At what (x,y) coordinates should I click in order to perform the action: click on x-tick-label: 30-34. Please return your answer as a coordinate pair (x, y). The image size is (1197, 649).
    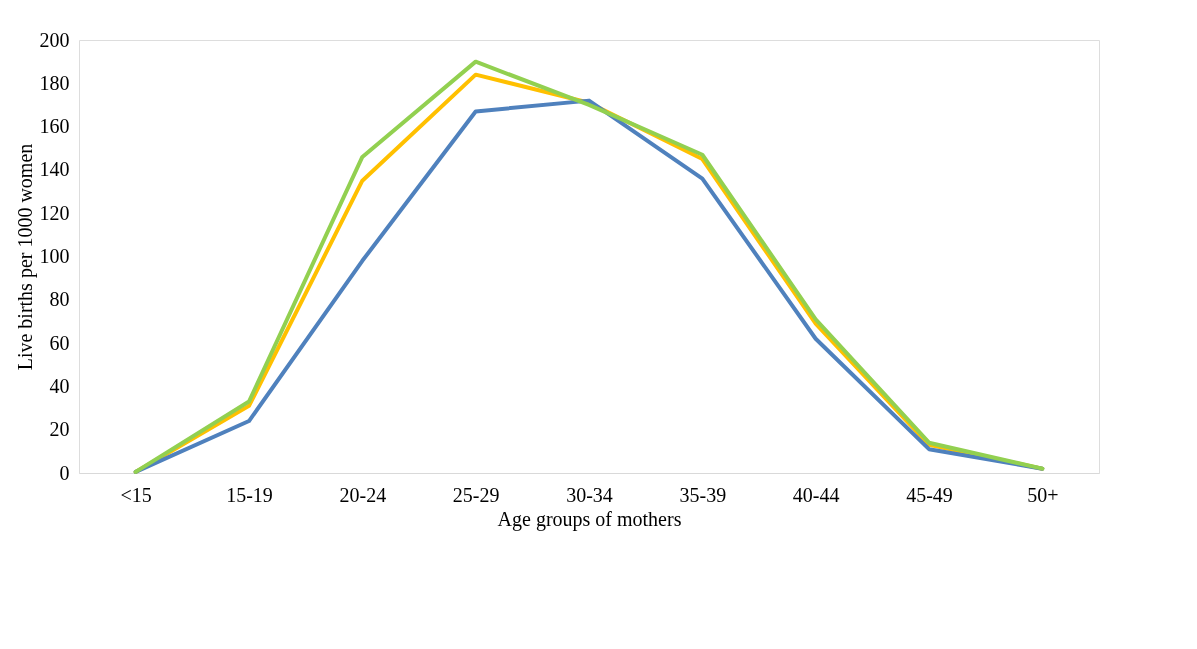
    Looking at the image, I should click on (589, 494).